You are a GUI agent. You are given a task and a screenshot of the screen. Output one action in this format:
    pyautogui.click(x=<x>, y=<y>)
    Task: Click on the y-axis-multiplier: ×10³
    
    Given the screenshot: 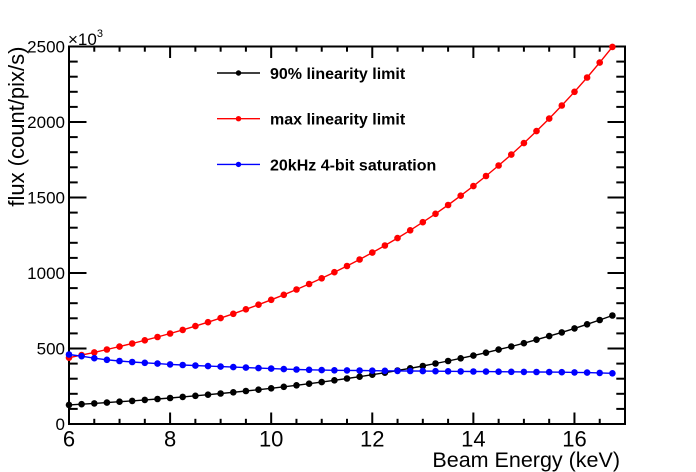 What is the action you would take?
    pyautogui.click(x=85, y=38)
    